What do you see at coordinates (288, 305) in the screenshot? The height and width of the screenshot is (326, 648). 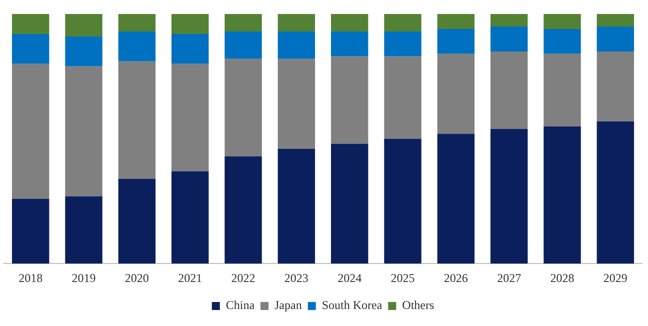 I see `legend-label: Japan` at bounding box center [288, 305].